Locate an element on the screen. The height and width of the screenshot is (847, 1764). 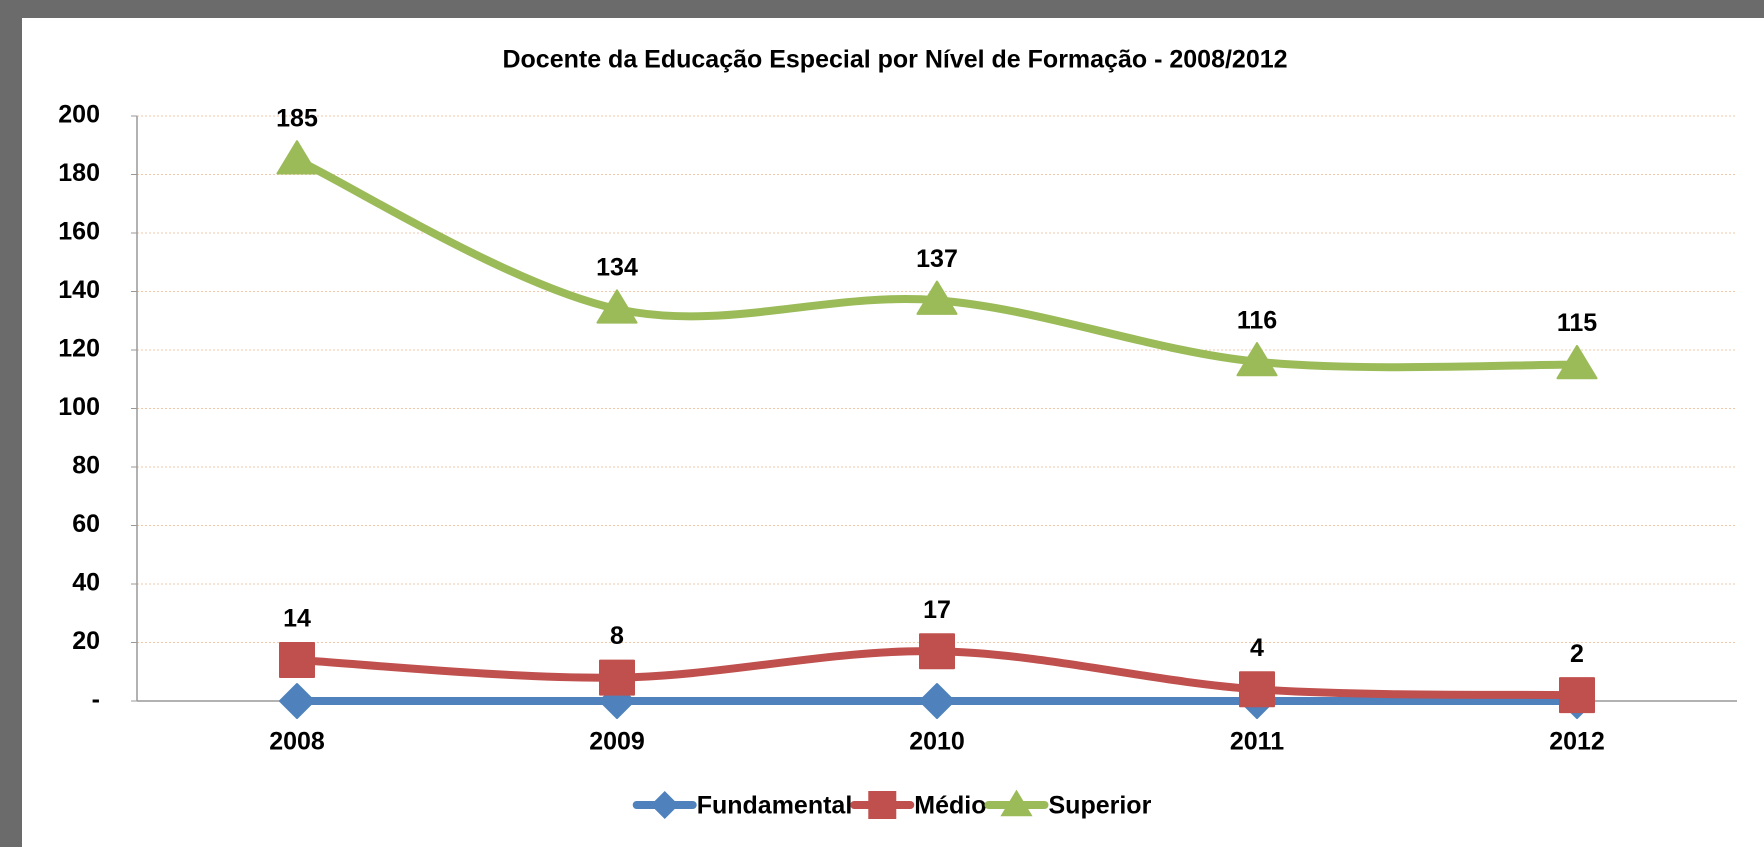
data-label: 134 is located at coordinates (617, 268).